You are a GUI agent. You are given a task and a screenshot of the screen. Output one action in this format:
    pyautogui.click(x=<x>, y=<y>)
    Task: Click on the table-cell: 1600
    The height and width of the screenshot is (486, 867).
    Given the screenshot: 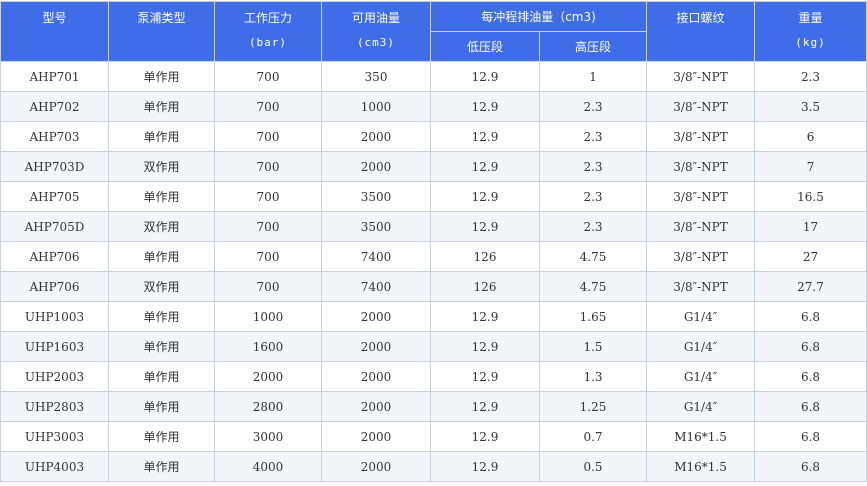 What is the action you would take?
    pyautogui.click(x=268, y=346)
    